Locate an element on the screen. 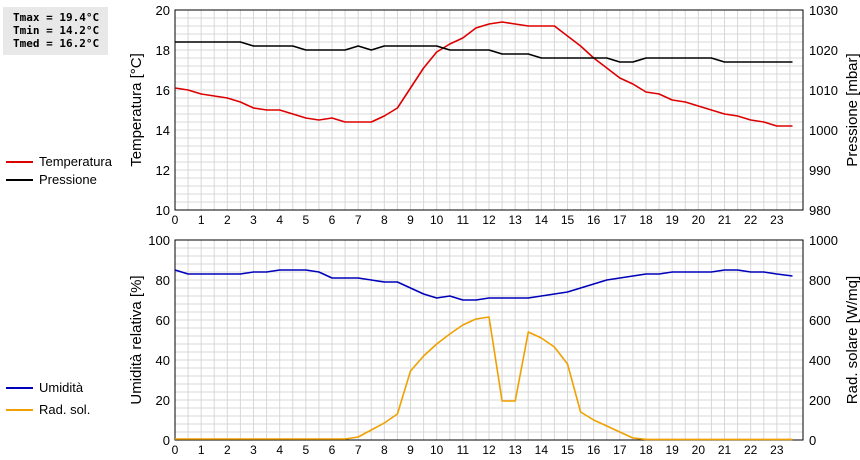 This screenshot has height=460, width=860. y-tick-label: 40 is located at coordinates (163, 360).